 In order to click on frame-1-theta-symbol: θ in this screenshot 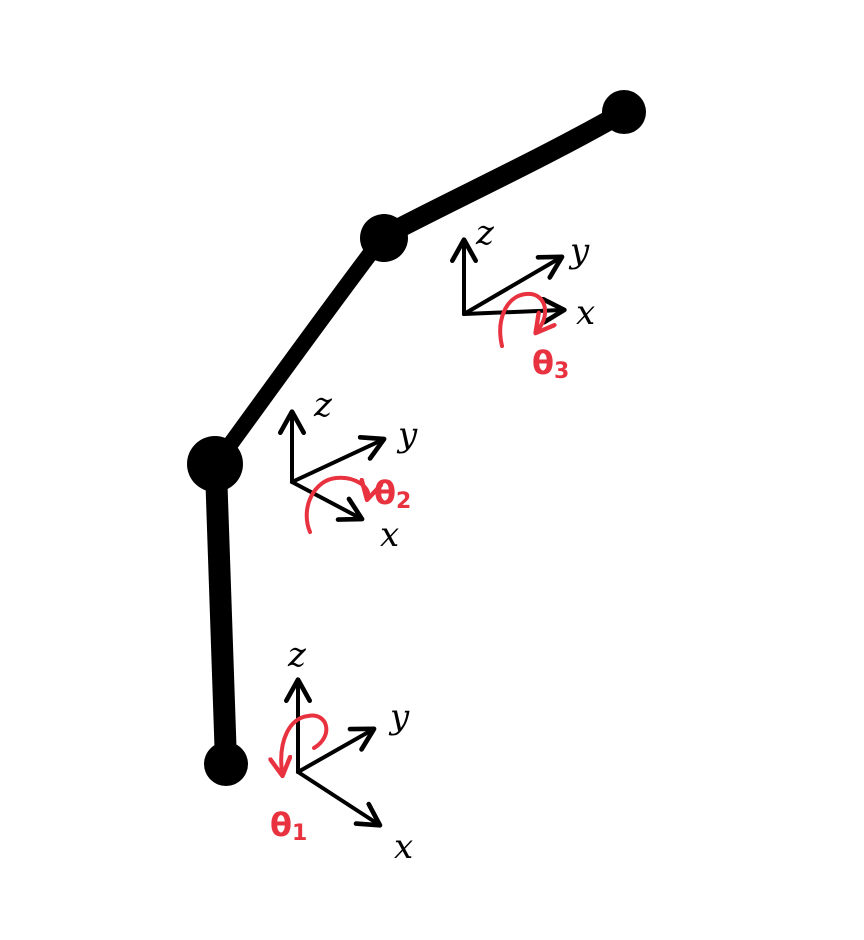, I will do `click(281, 825)`.